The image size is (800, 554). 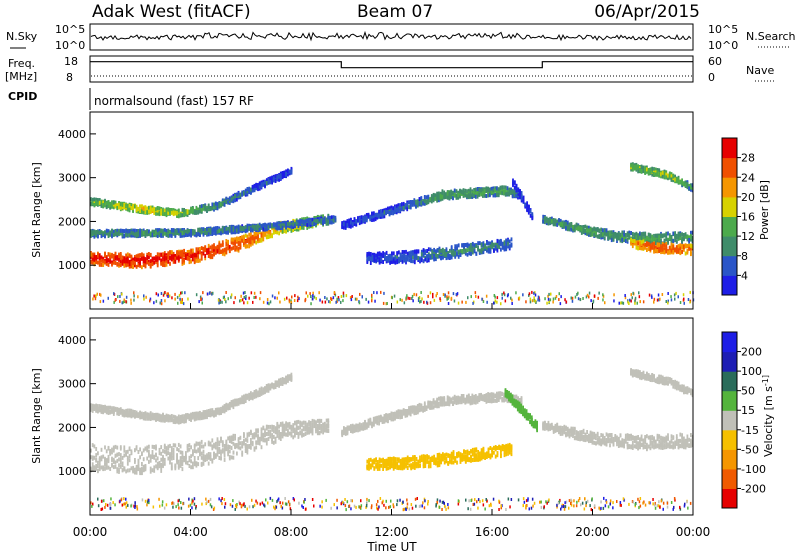 What do you see at coordinates (748, 217) in the screenshot?
I see `colorbar-tick-label: 16` at bounding box center [748, 217].